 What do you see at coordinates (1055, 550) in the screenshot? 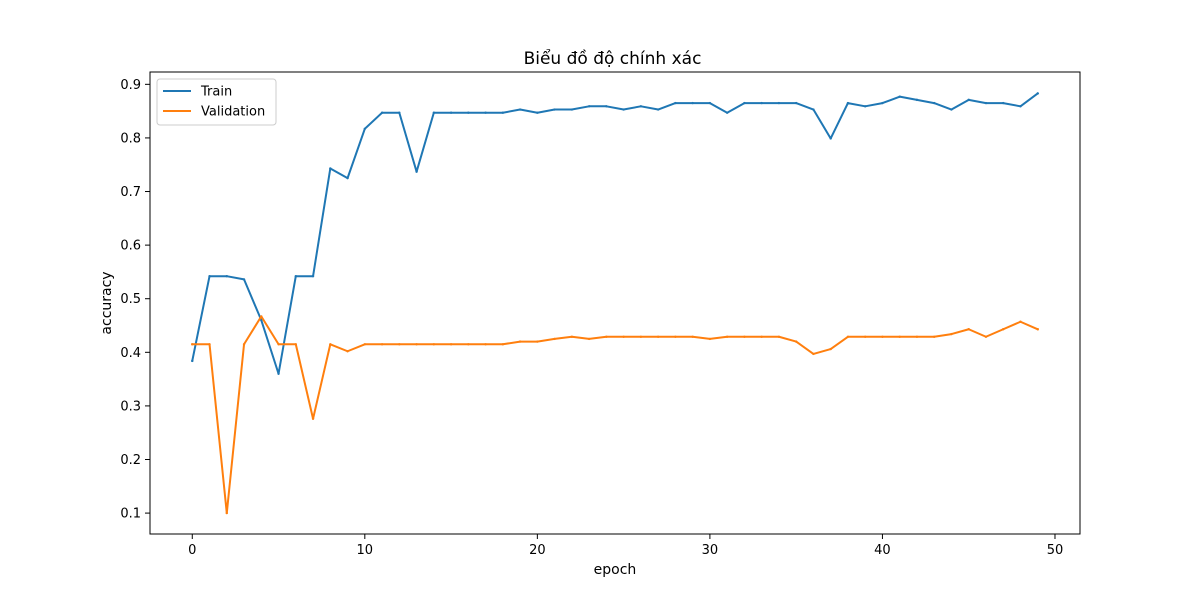
I see `x-tick-label: 50` at bounding box center [1055, 550].